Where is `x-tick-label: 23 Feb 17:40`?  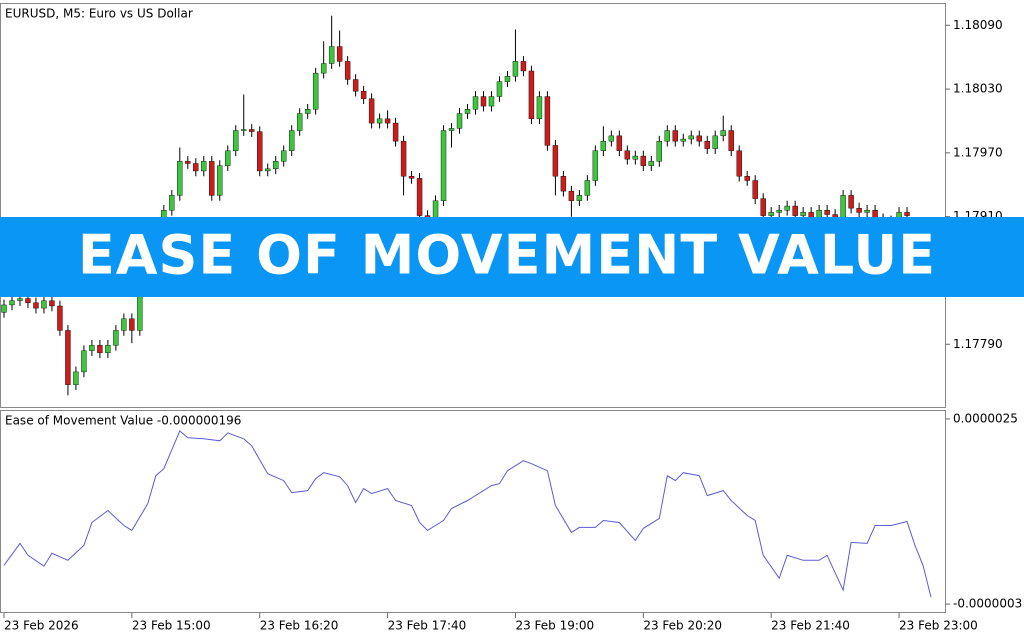 x-tick-label: 23 Feb 17:40 is located at coordinates (427, 626).